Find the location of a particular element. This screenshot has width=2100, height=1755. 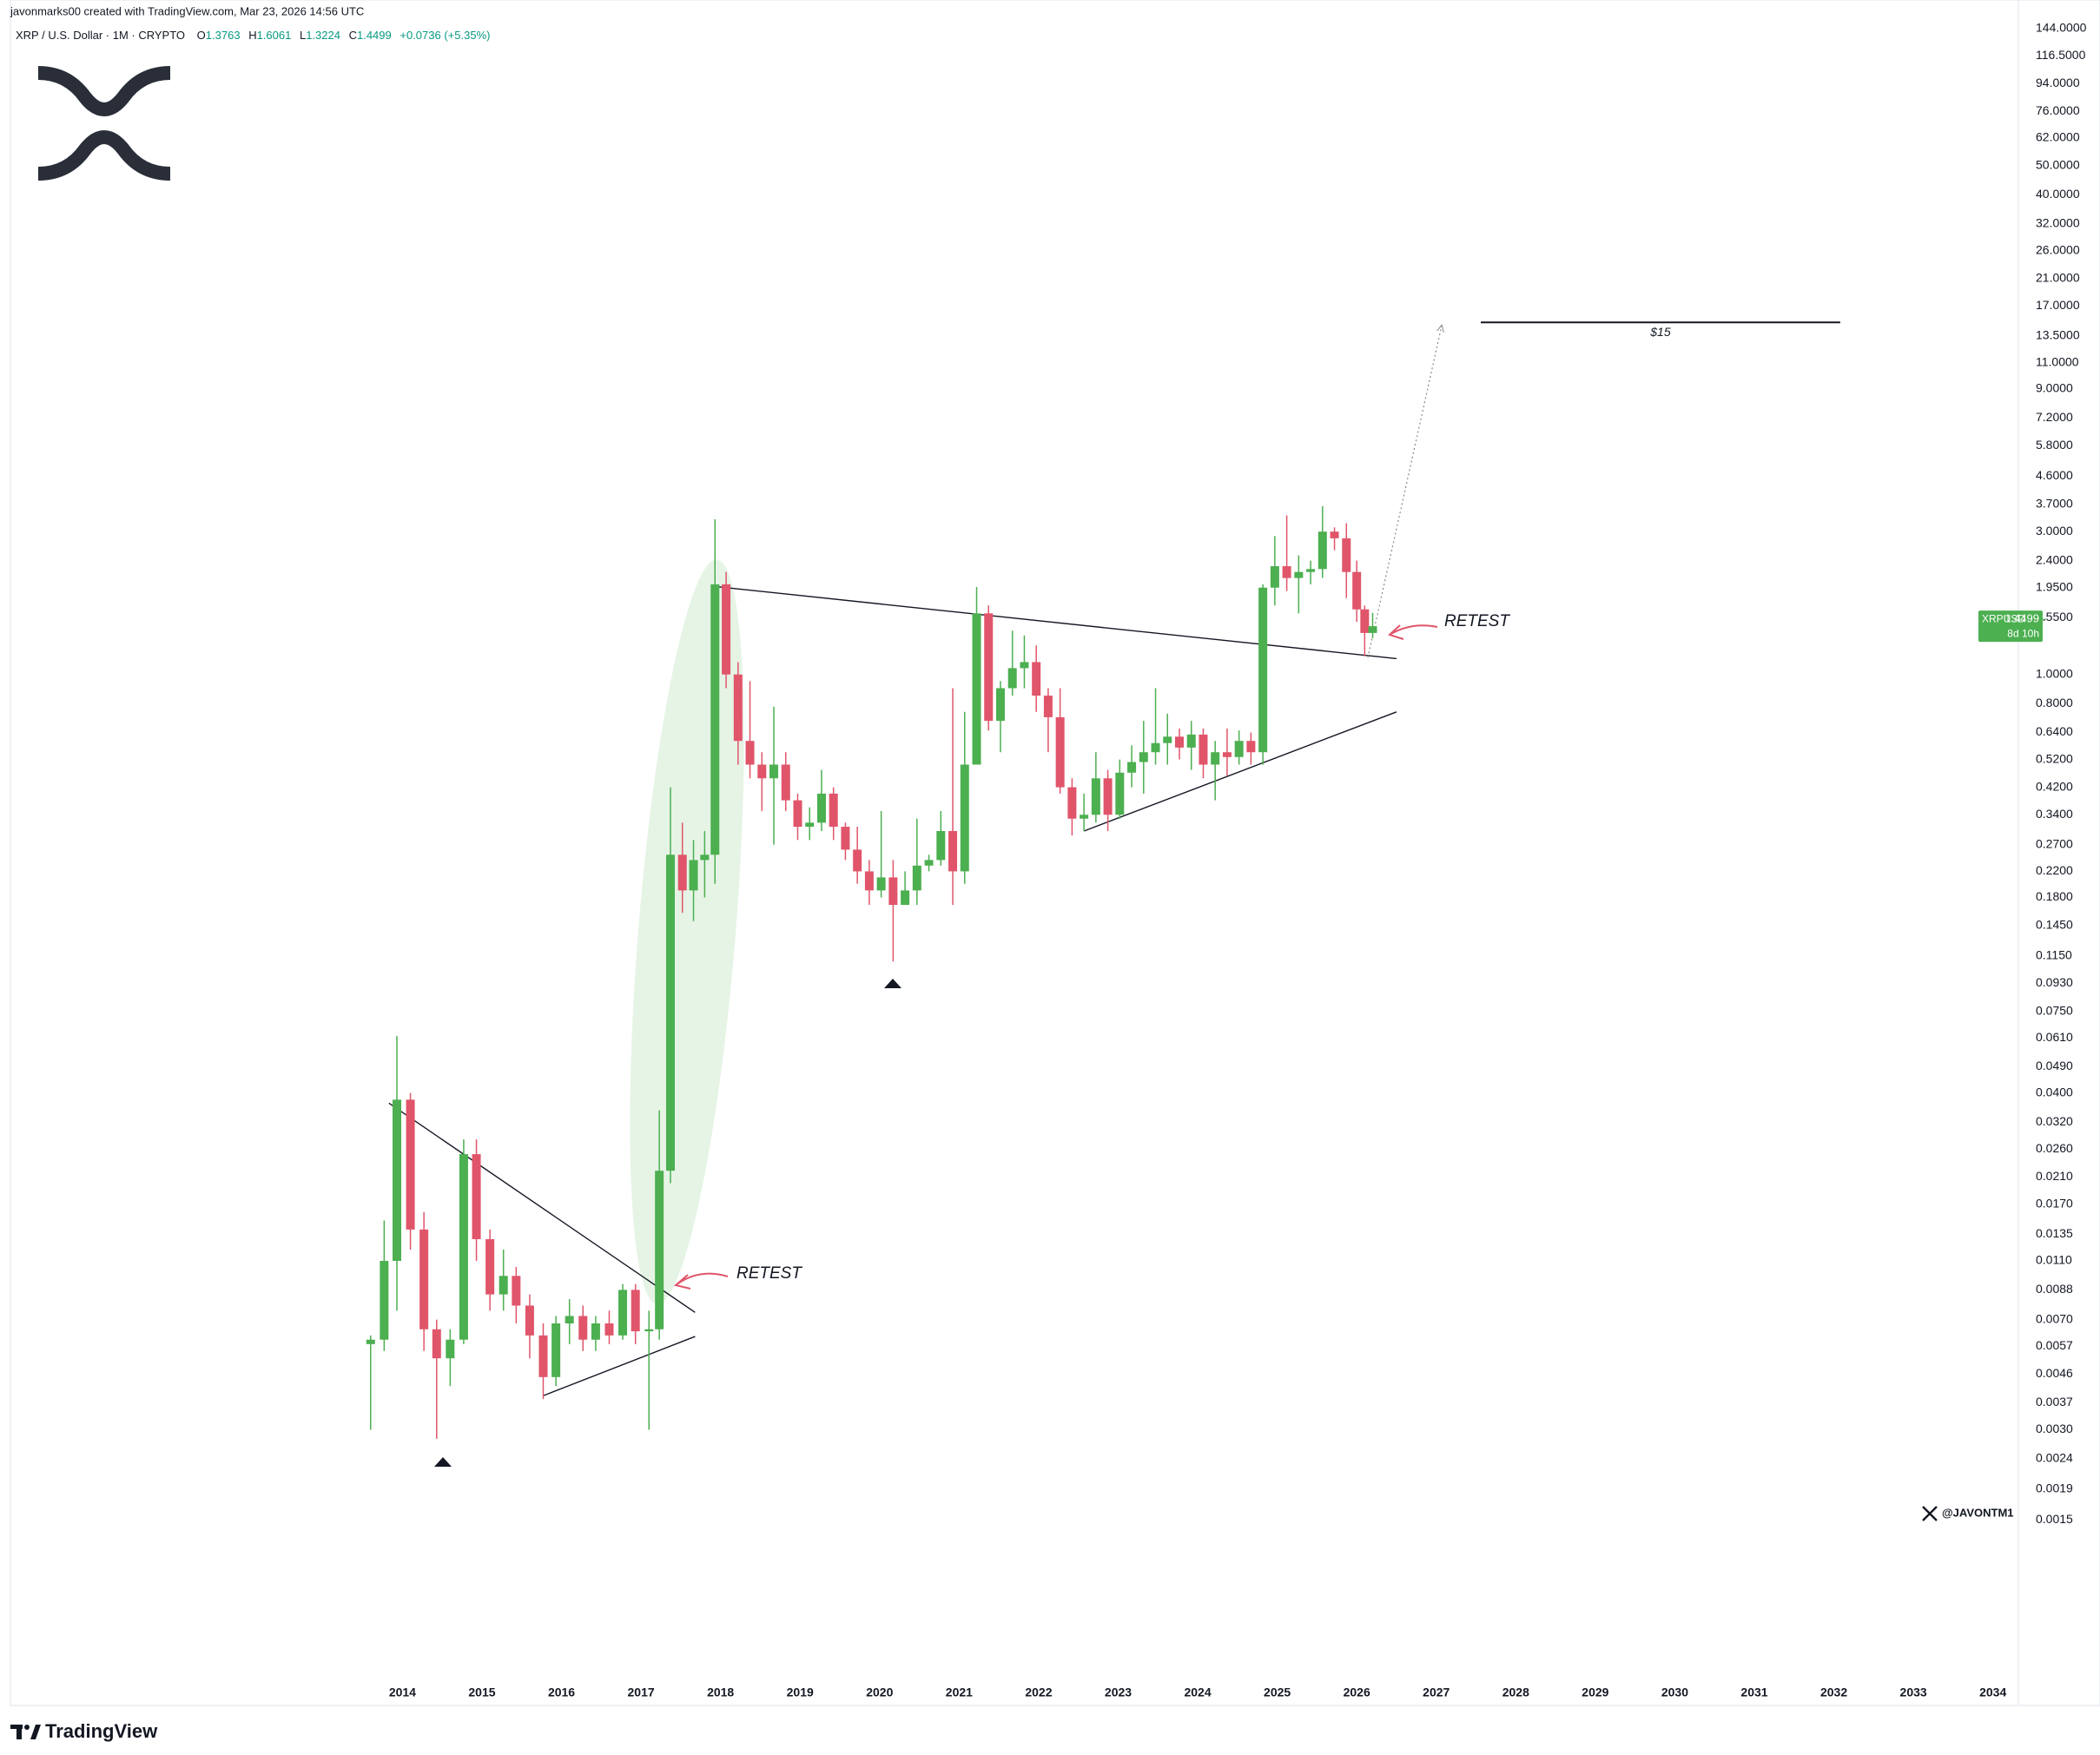

y-tick-label: 0.0320 is located at coordinates (2054, 1121).